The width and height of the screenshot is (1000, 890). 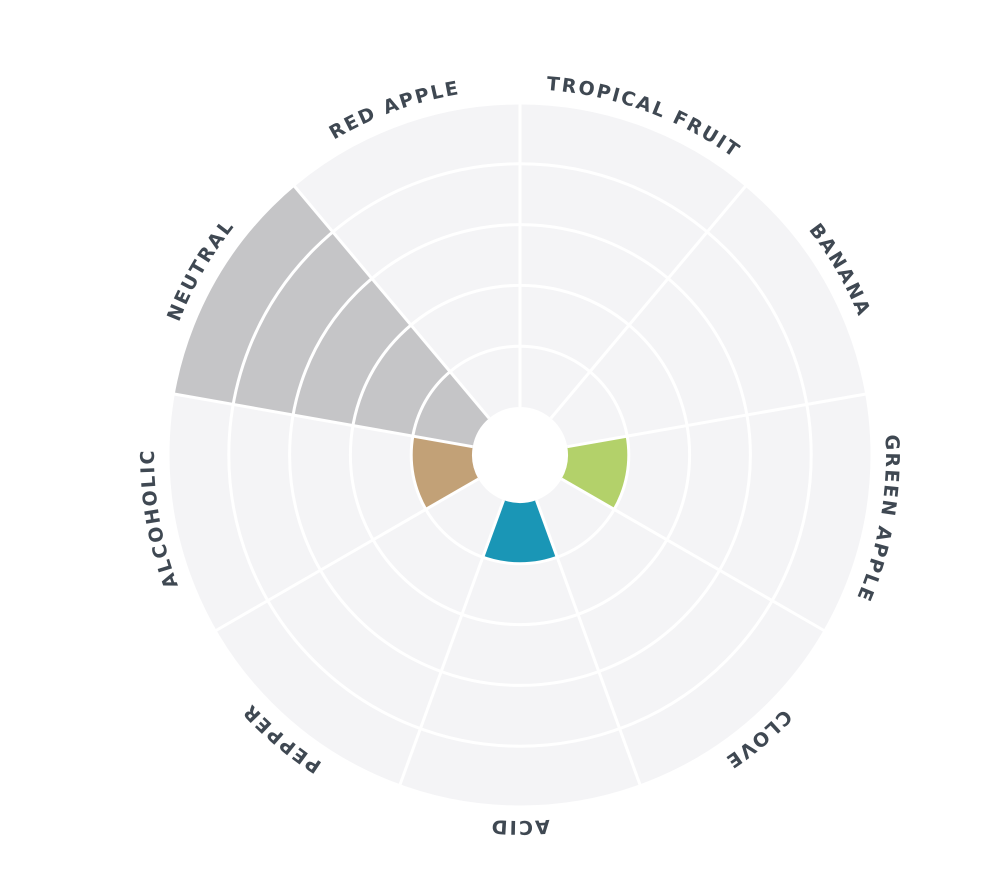 What do you see at coordinates (519, 826) in the screenshot?
I see `category-label: ACID` at bounding box center [519, 826].